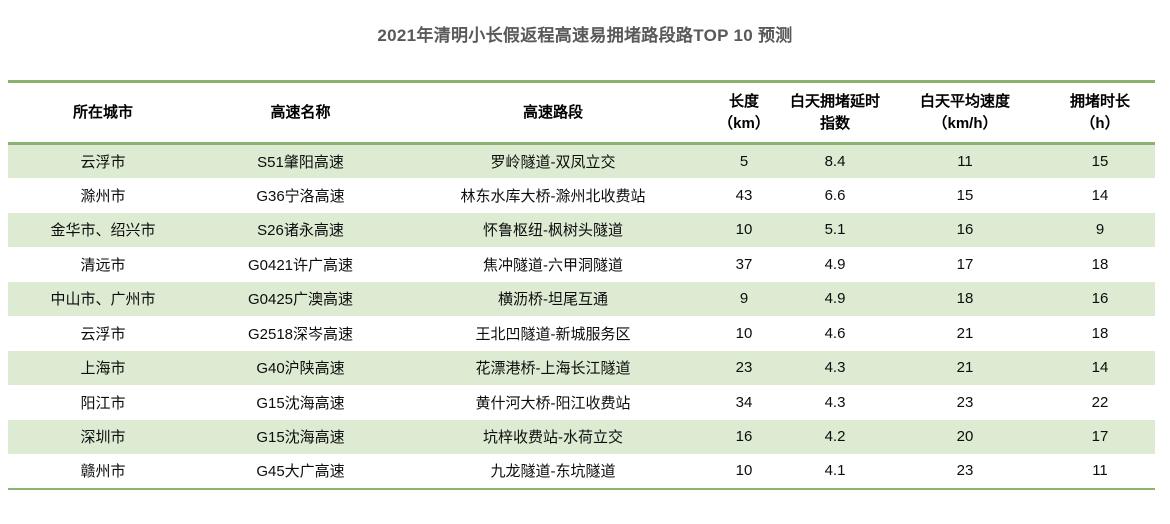 This screenshot has height=524, width=1170. Describe the element at coordinates (103, 231) in the screenshot. I see `cell-city: 金华市、绍兴市` at that location.